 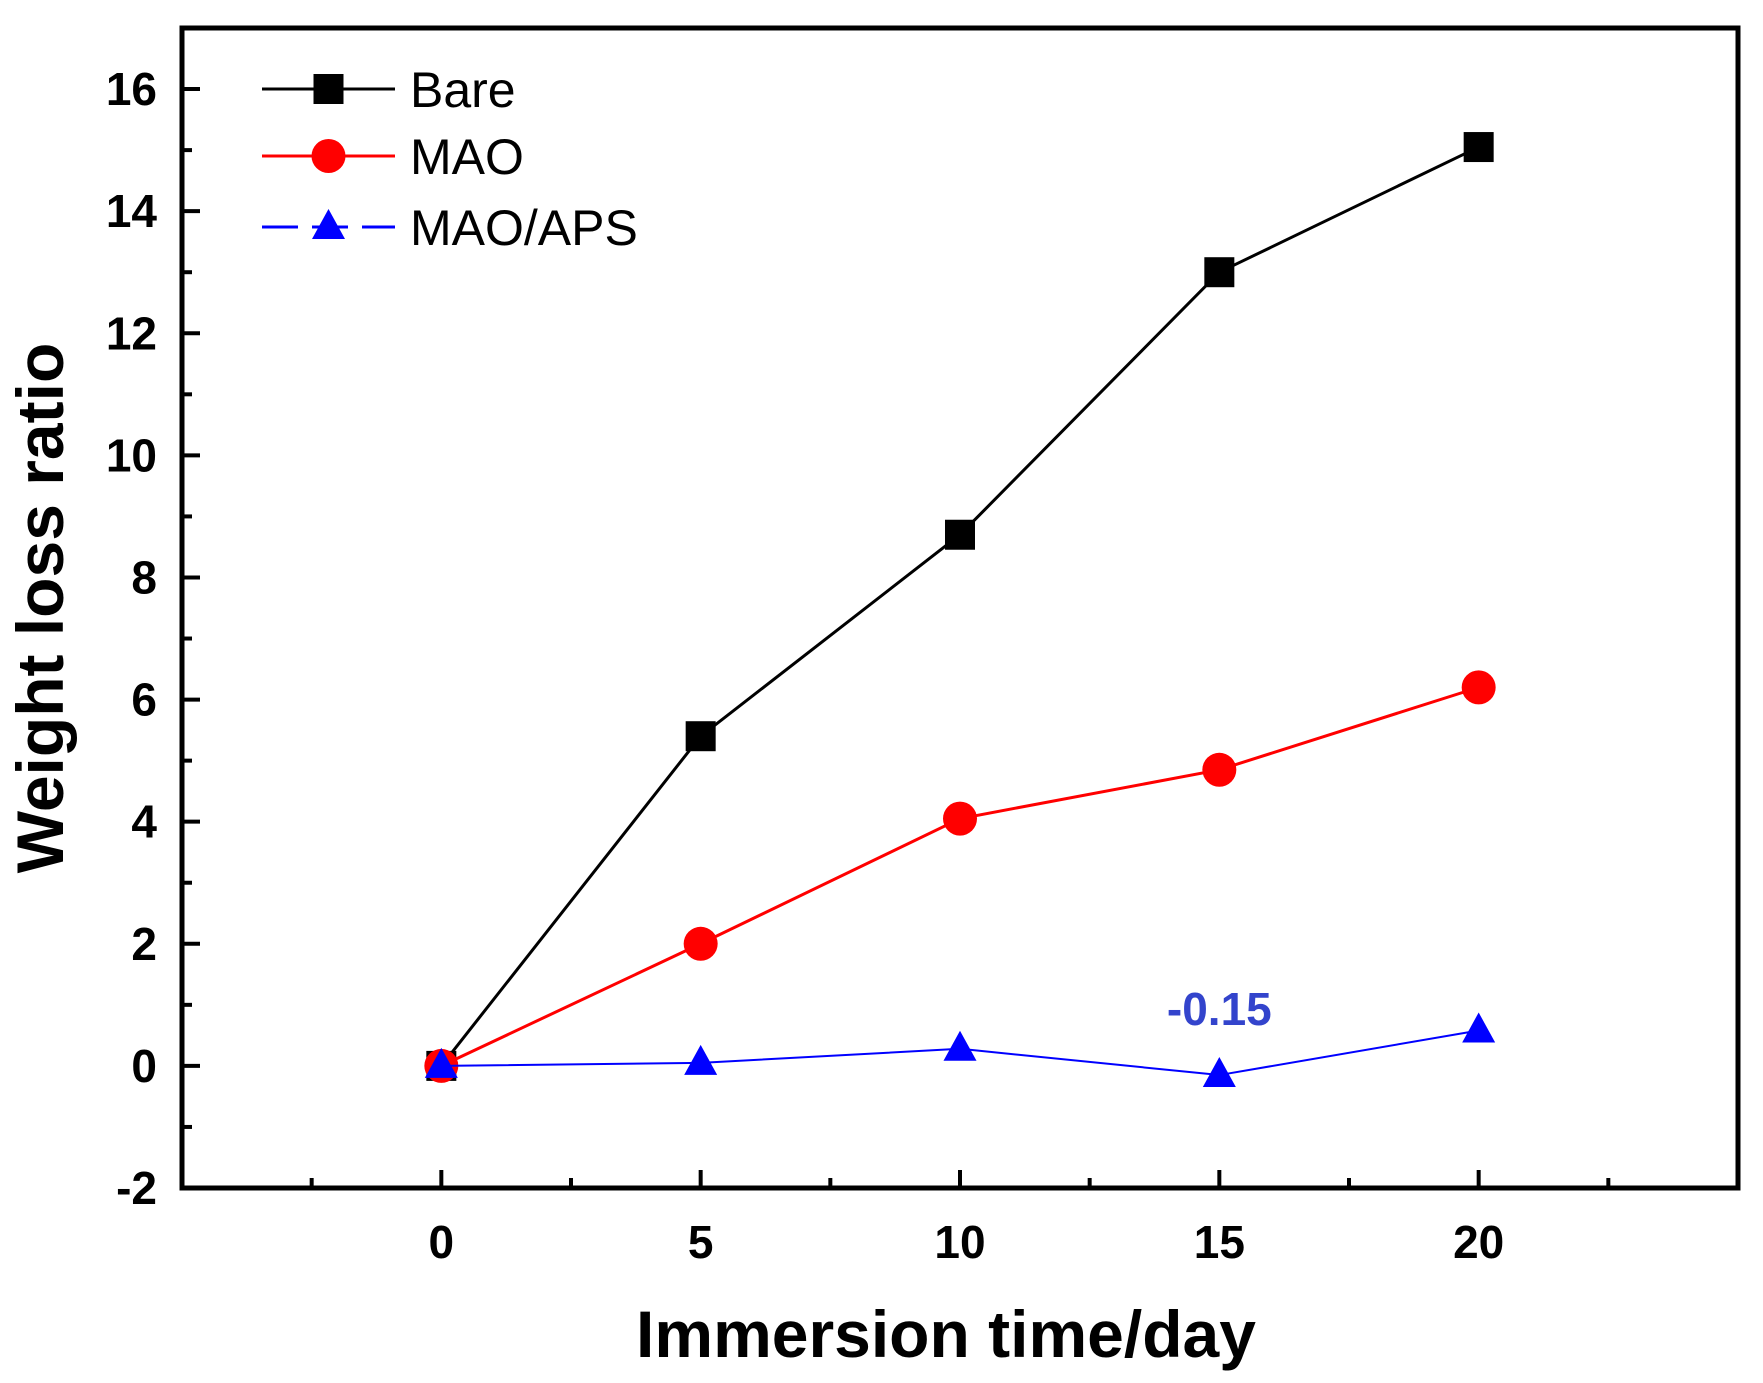 What do you see at coordinates (701, 1242) in the screenshot?
I see `x-tick-label: 5` at bounding box center [701, 1242].